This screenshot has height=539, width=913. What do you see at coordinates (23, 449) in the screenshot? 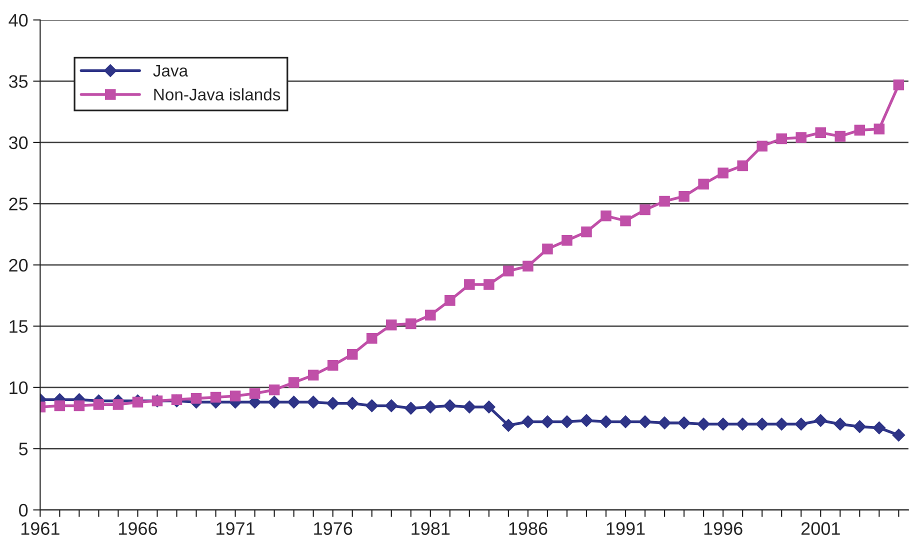
I see `y-tick-label: 5` at bounding box center [23, 449].